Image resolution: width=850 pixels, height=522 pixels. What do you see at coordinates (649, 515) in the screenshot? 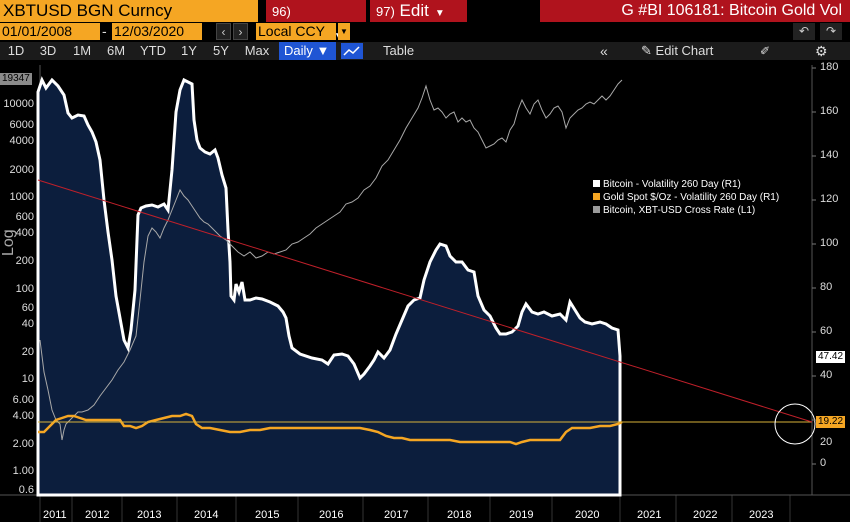
I see `x-tick: 2021` at bounding box center [649, 515].